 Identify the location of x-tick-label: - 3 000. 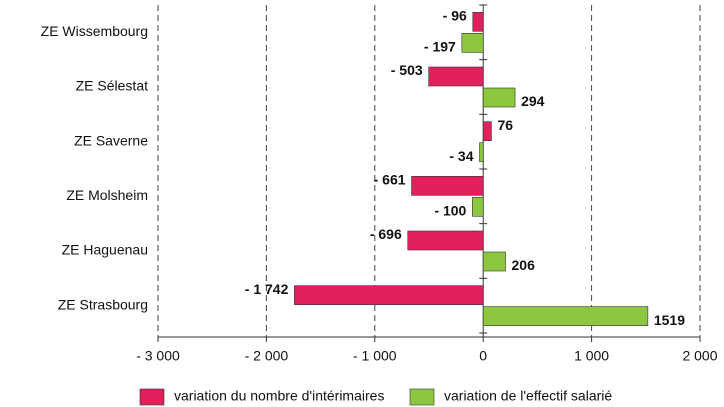
(158, 356).